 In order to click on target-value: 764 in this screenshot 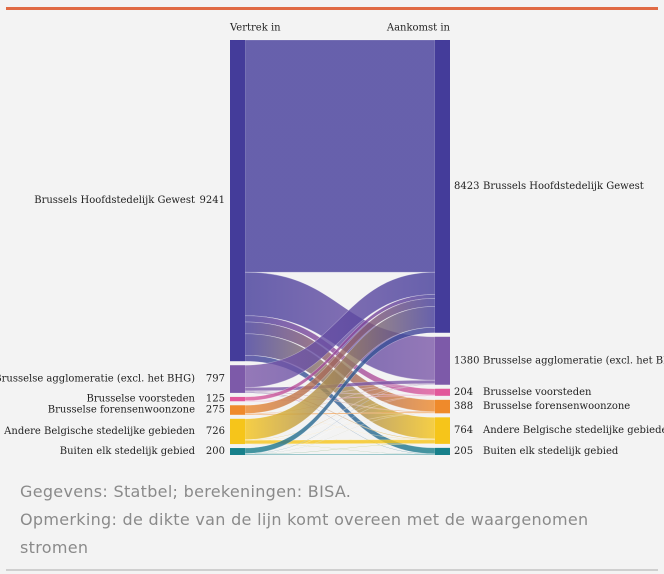, I will do `click(463, 430)`.